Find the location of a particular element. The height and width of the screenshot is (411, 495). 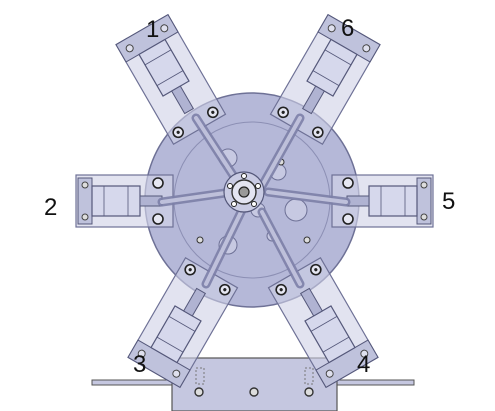

label-cylinder-5: 5 is located at coordinates (448, 201).